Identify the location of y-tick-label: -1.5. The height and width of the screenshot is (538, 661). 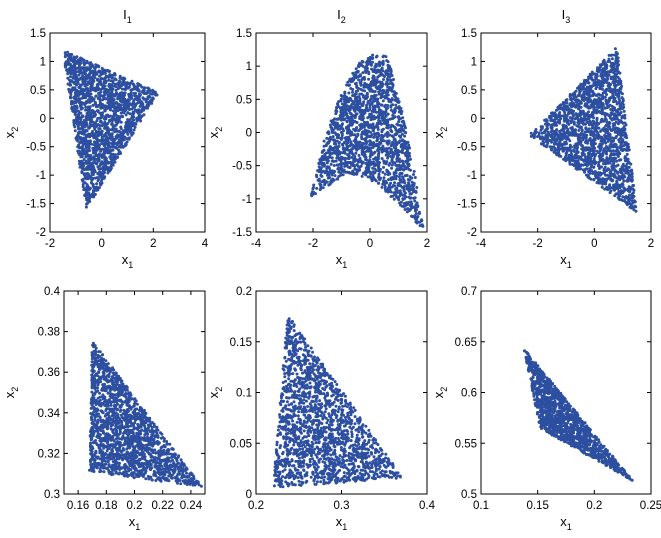
(36, 205).